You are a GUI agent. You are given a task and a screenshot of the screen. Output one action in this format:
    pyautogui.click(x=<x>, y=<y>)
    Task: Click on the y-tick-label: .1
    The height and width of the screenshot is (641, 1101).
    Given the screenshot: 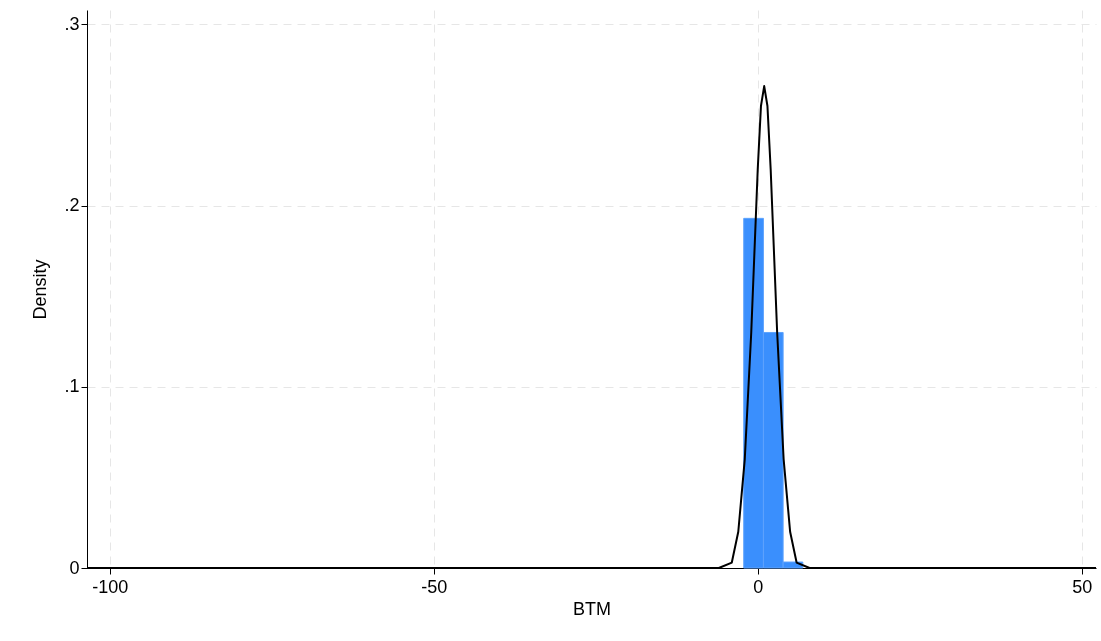 What is the action you would take?
    pyautogui.click(x=72, y=386)
    